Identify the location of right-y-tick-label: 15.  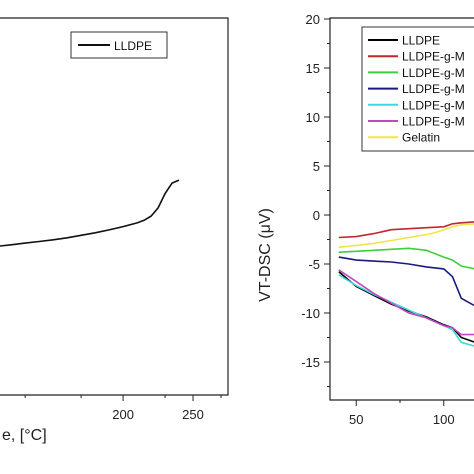
(313, 68).